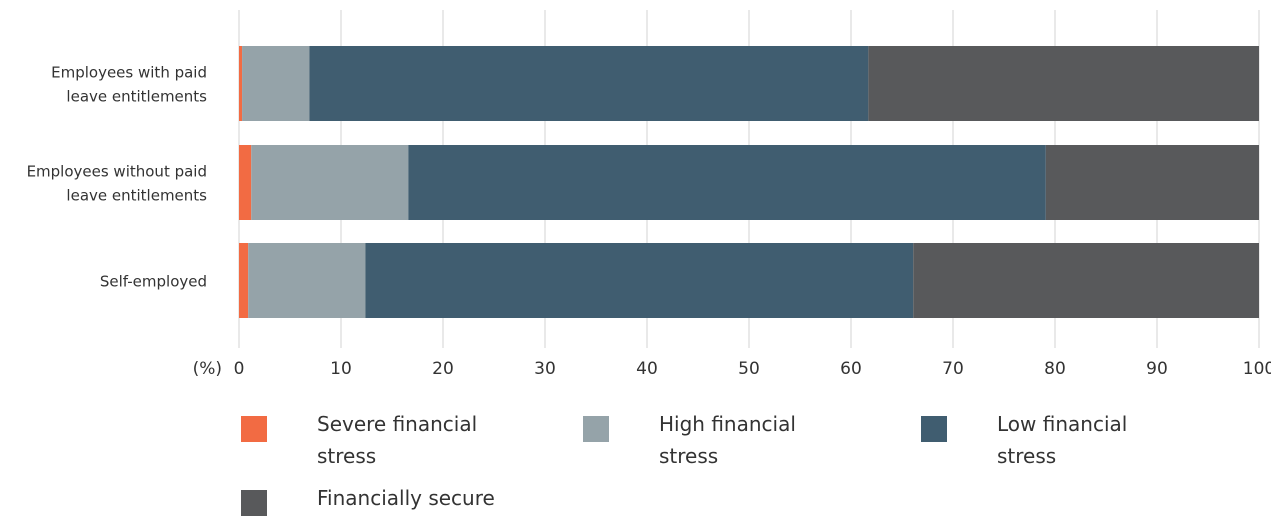 This screenshot has width=1271, height=525. I want to click on x-tick-label: 20, so click(443, 369).